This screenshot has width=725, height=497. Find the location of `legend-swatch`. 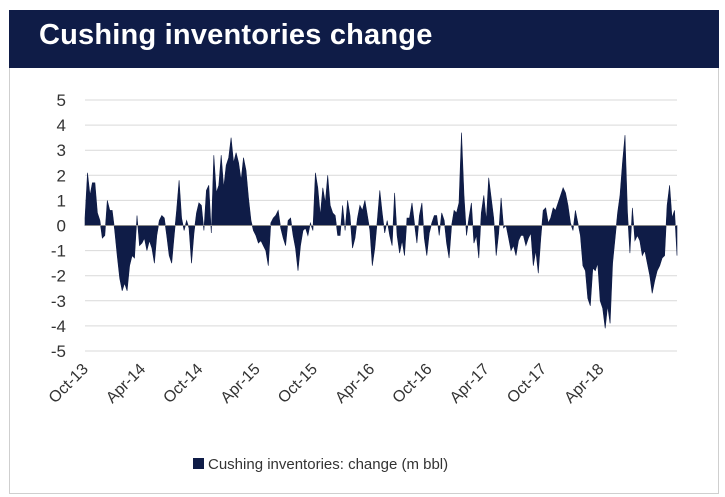

legend-swatch is located at coordinates (198, 463).